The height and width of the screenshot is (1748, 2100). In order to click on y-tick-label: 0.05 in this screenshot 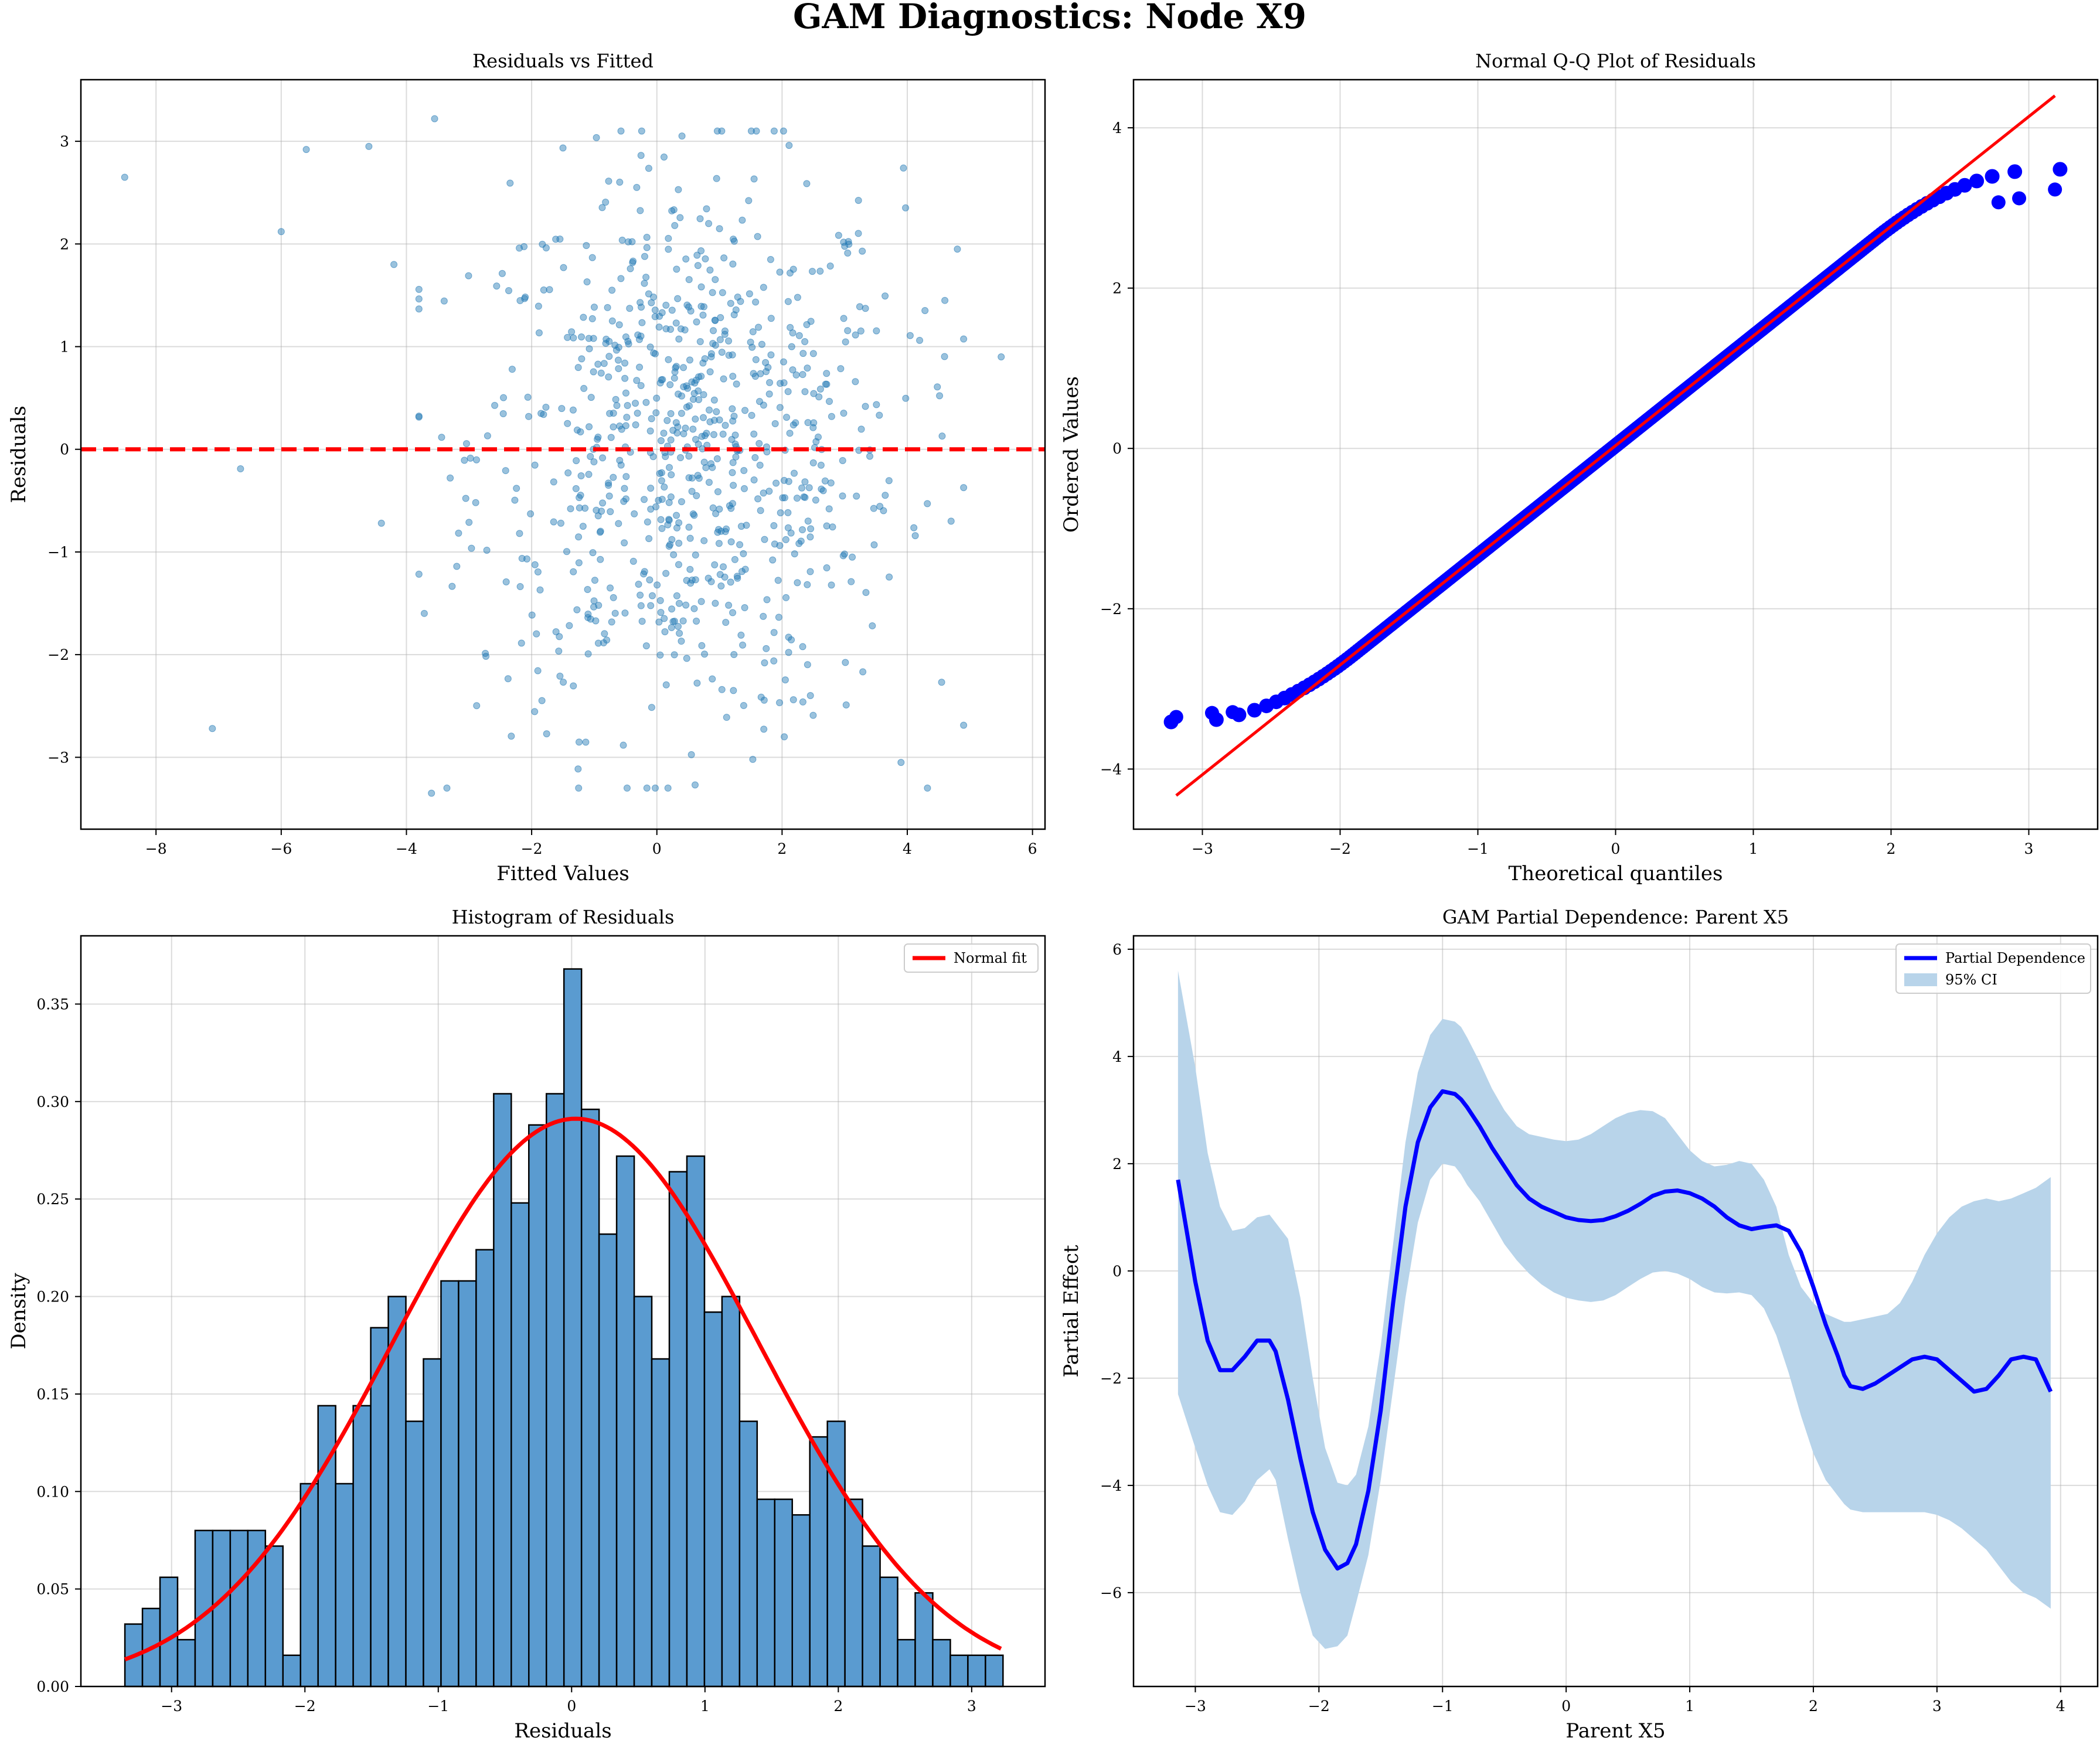, I will do `click(53, 1589)`.